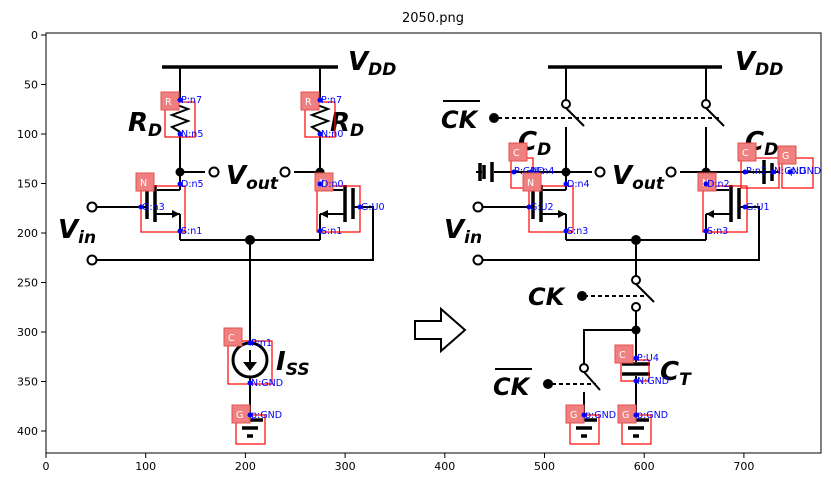  I want to click on x-tick-label: 300, so click(345, 466).